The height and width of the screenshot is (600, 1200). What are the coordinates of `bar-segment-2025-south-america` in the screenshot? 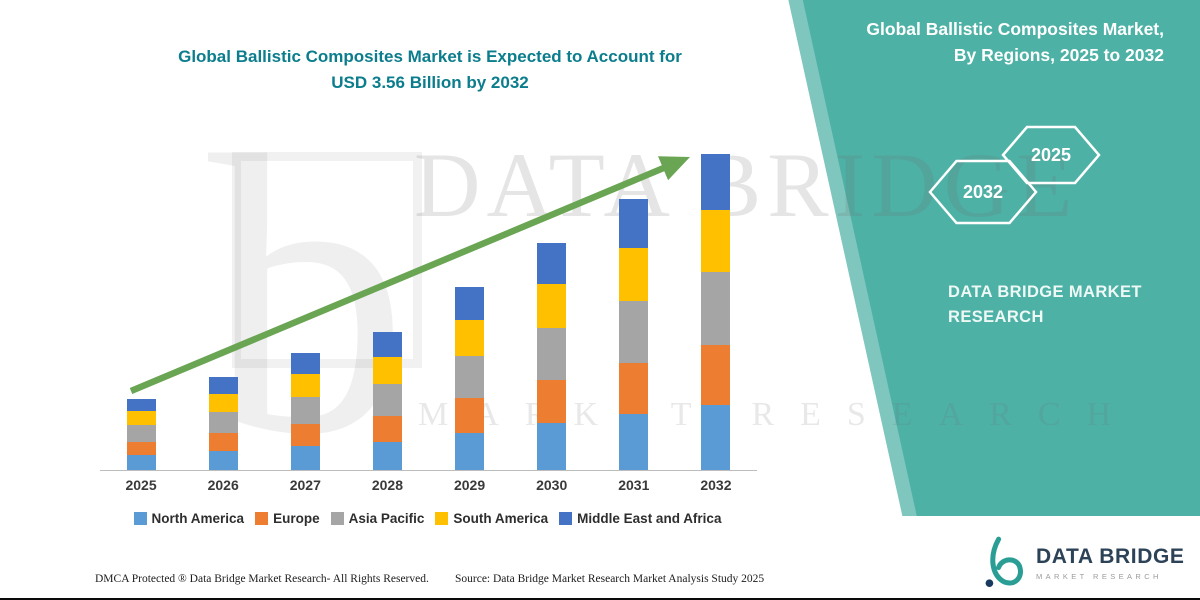 It's located at (141, 418).